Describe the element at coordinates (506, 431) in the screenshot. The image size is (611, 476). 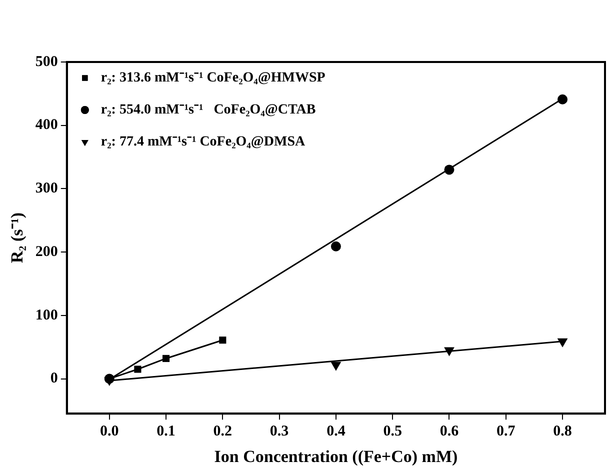
I see `x-tick-label: 0.7` at that location.